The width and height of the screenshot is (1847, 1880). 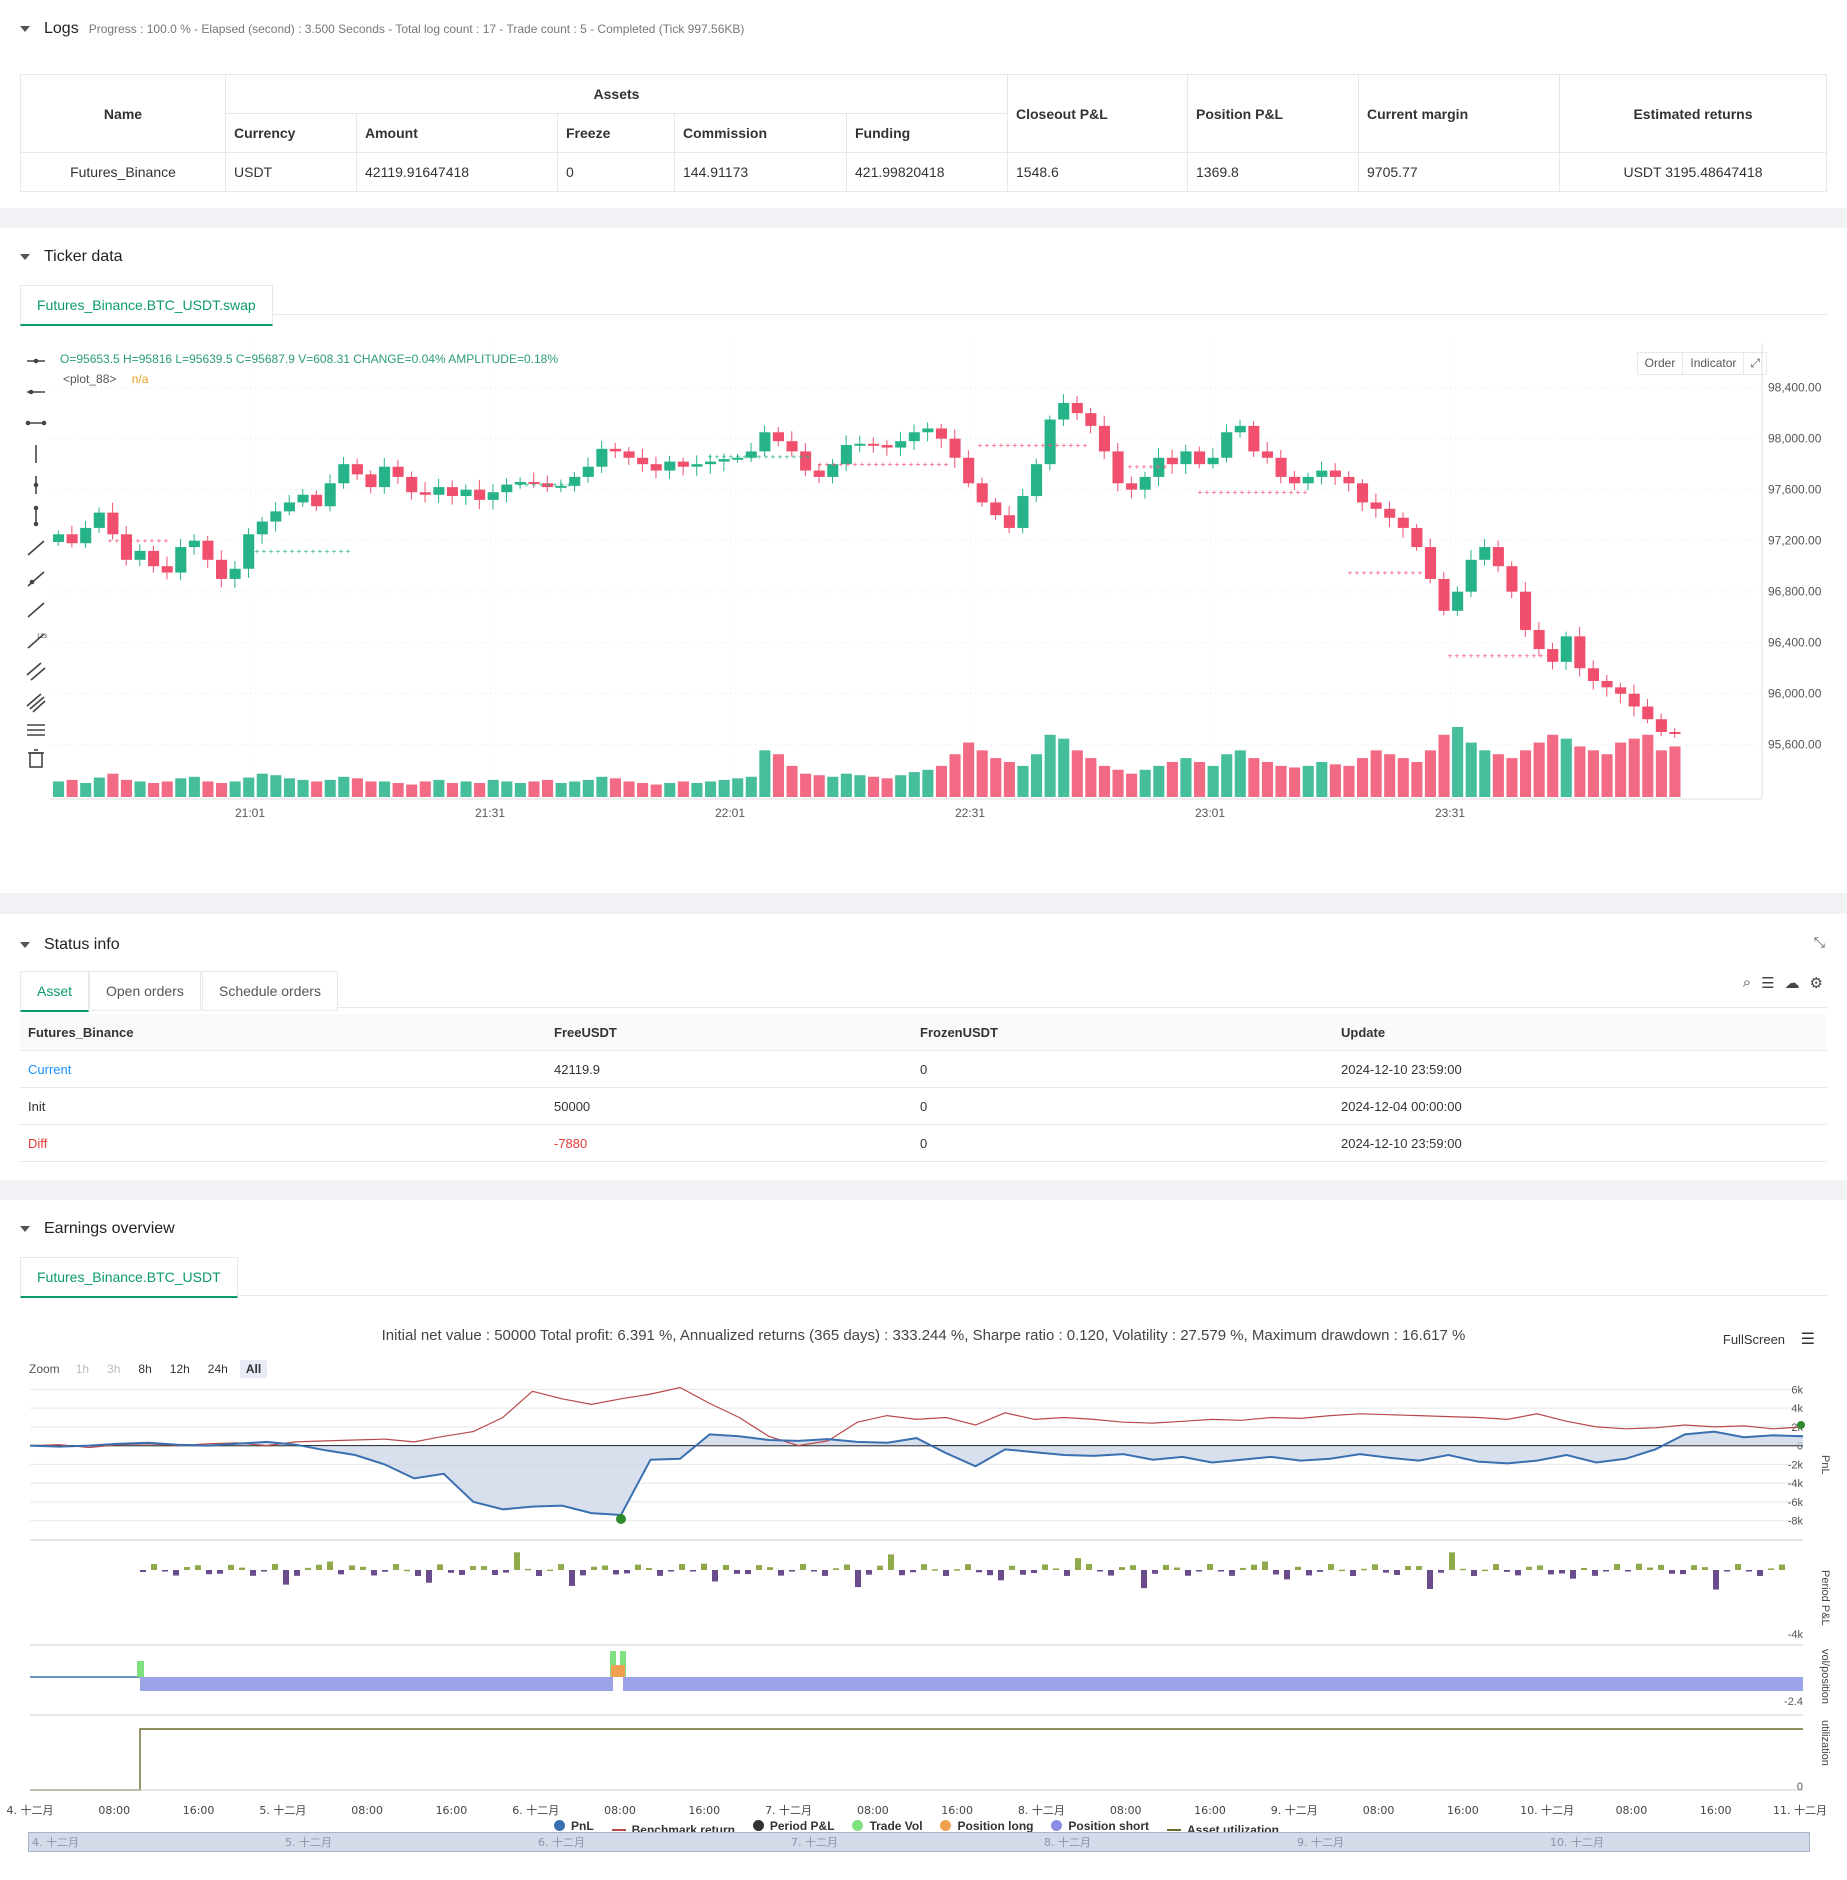 I want to click on legend-pnl: PnL, so click(x=574, y=1826).